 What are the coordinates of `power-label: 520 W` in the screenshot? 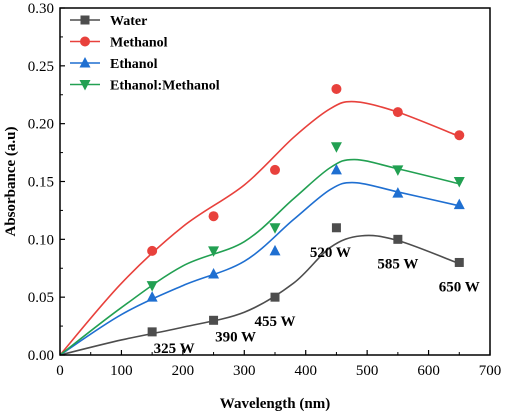 It's located at (330, 253).